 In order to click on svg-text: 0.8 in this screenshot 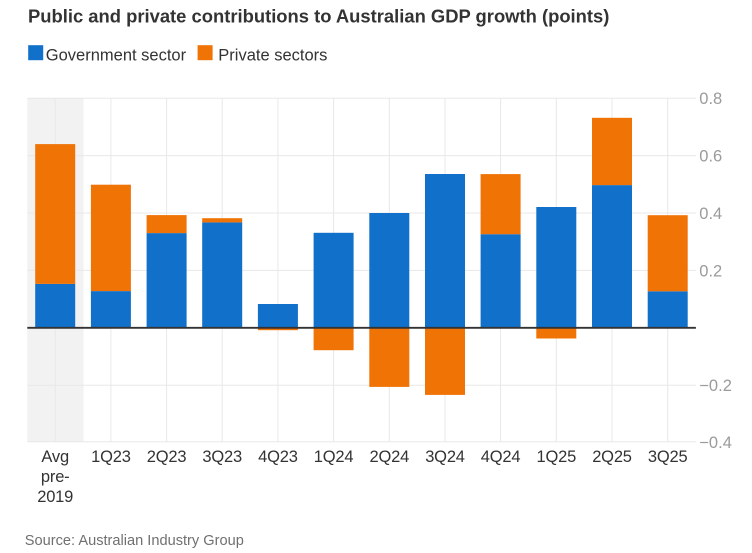, I will do `click(710, 99)`.